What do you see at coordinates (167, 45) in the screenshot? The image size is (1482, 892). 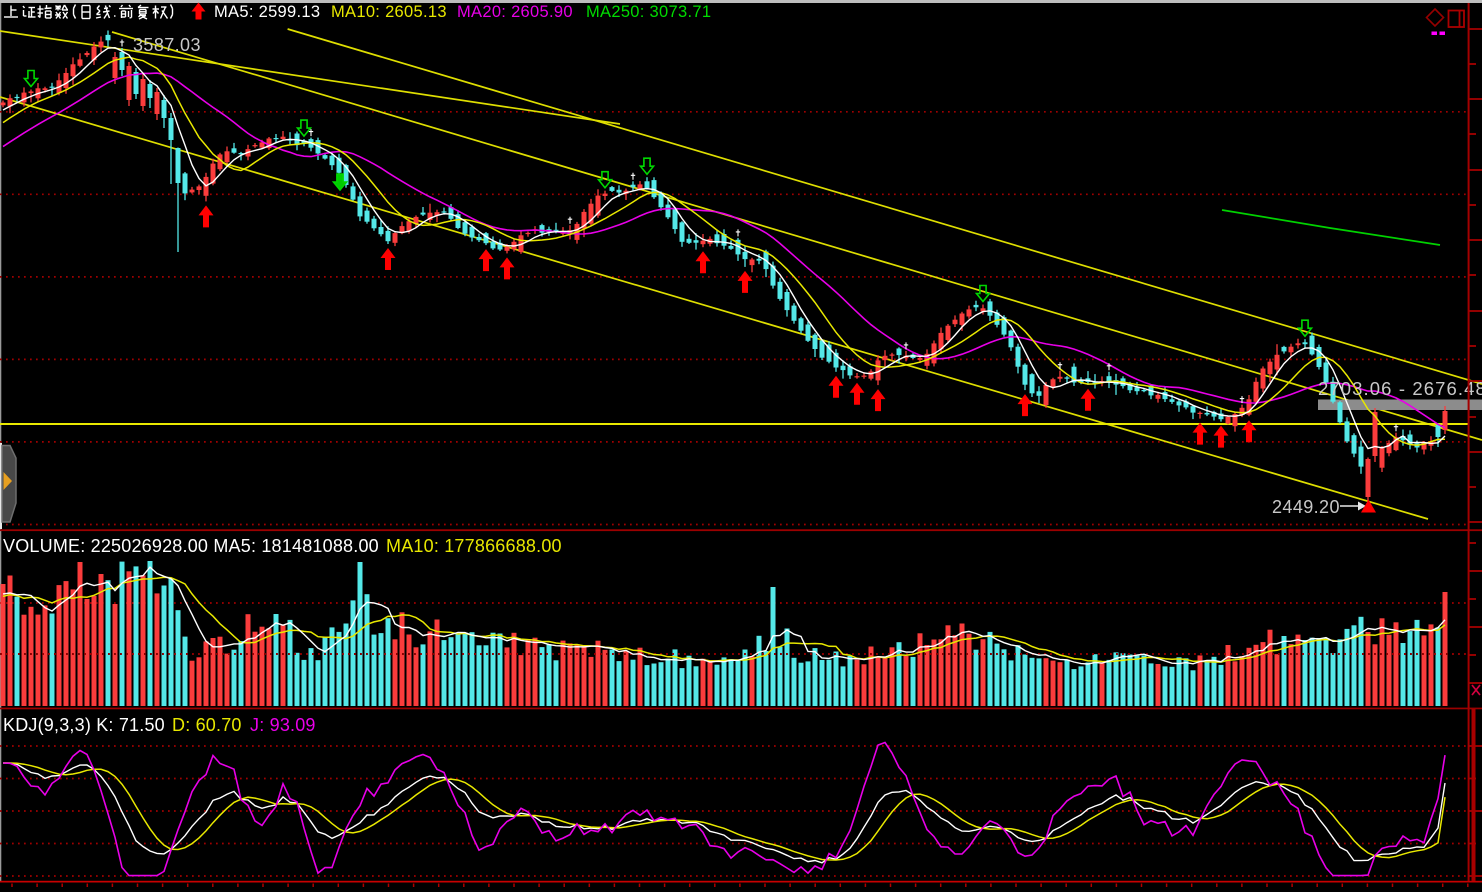 I see `svg-text: 3587.03` at bounding box center [167, 45].